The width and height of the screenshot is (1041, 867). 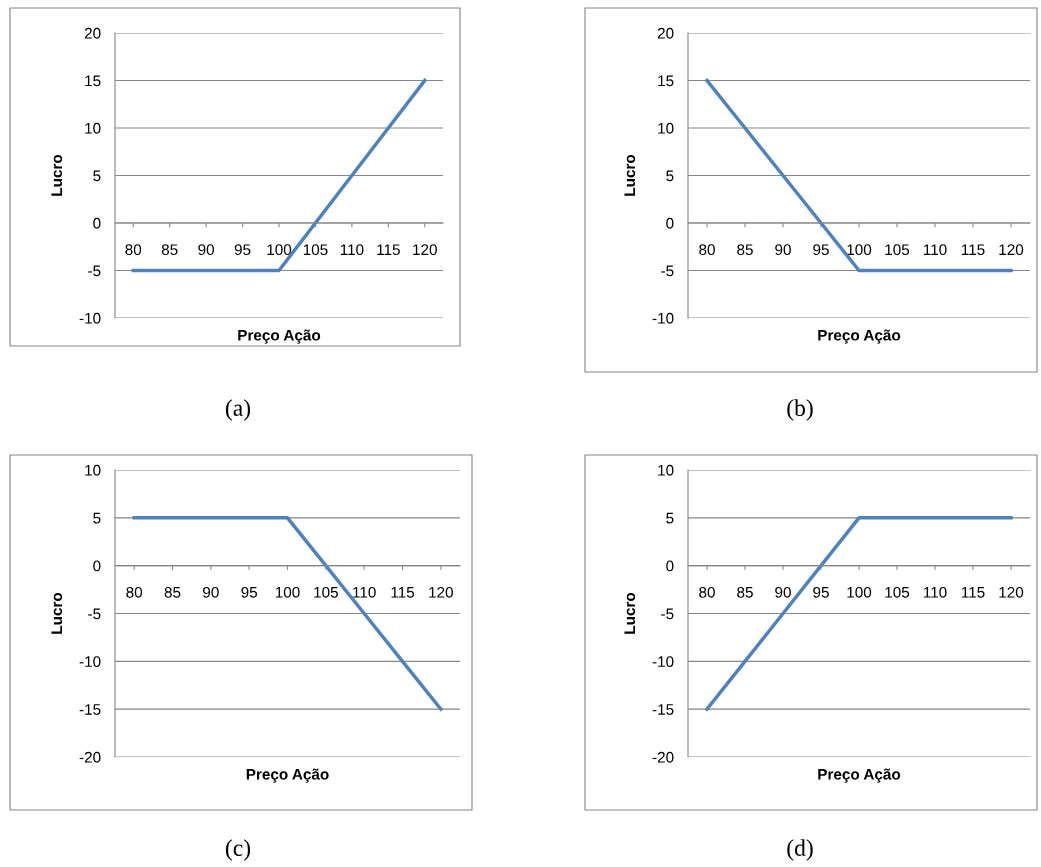 What do you see at coordinates (800, 410) in the screenshot?
I see `text: (b)` at bounding box center [800, 410].